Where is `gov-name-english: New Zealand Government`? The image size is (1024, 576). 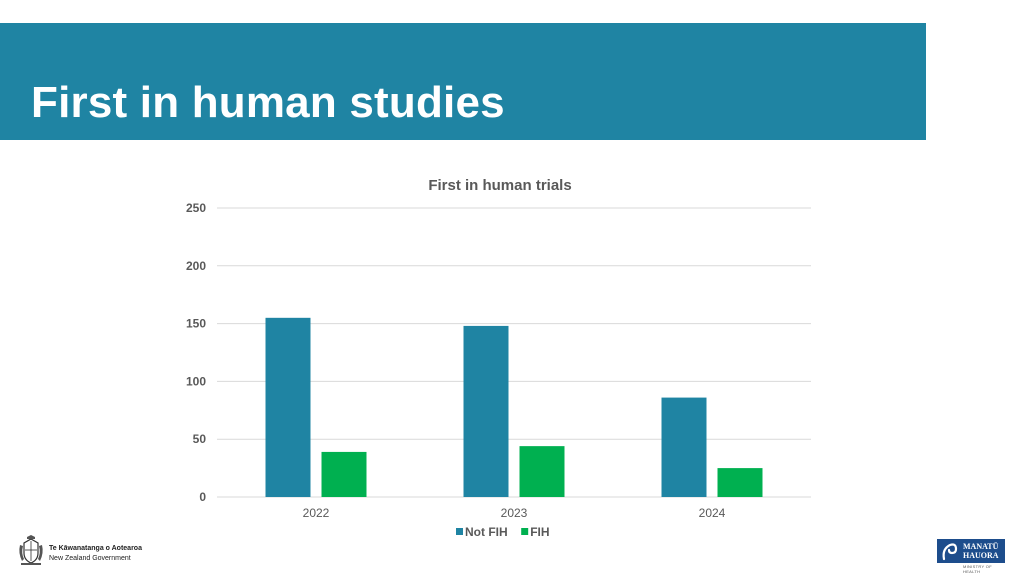 gov-name-english: New Zealand Government is located at coordinates (90, 558).